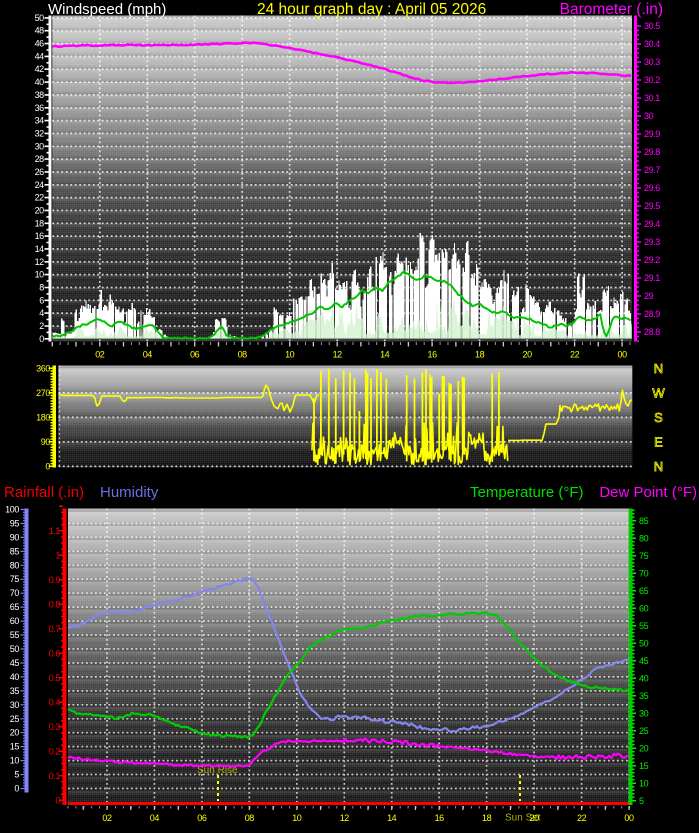 This screenshot has width=699, height=833. Describe the element at coordinates (622, 355) in the screenshot. I see `svg-text: 00` at that location.